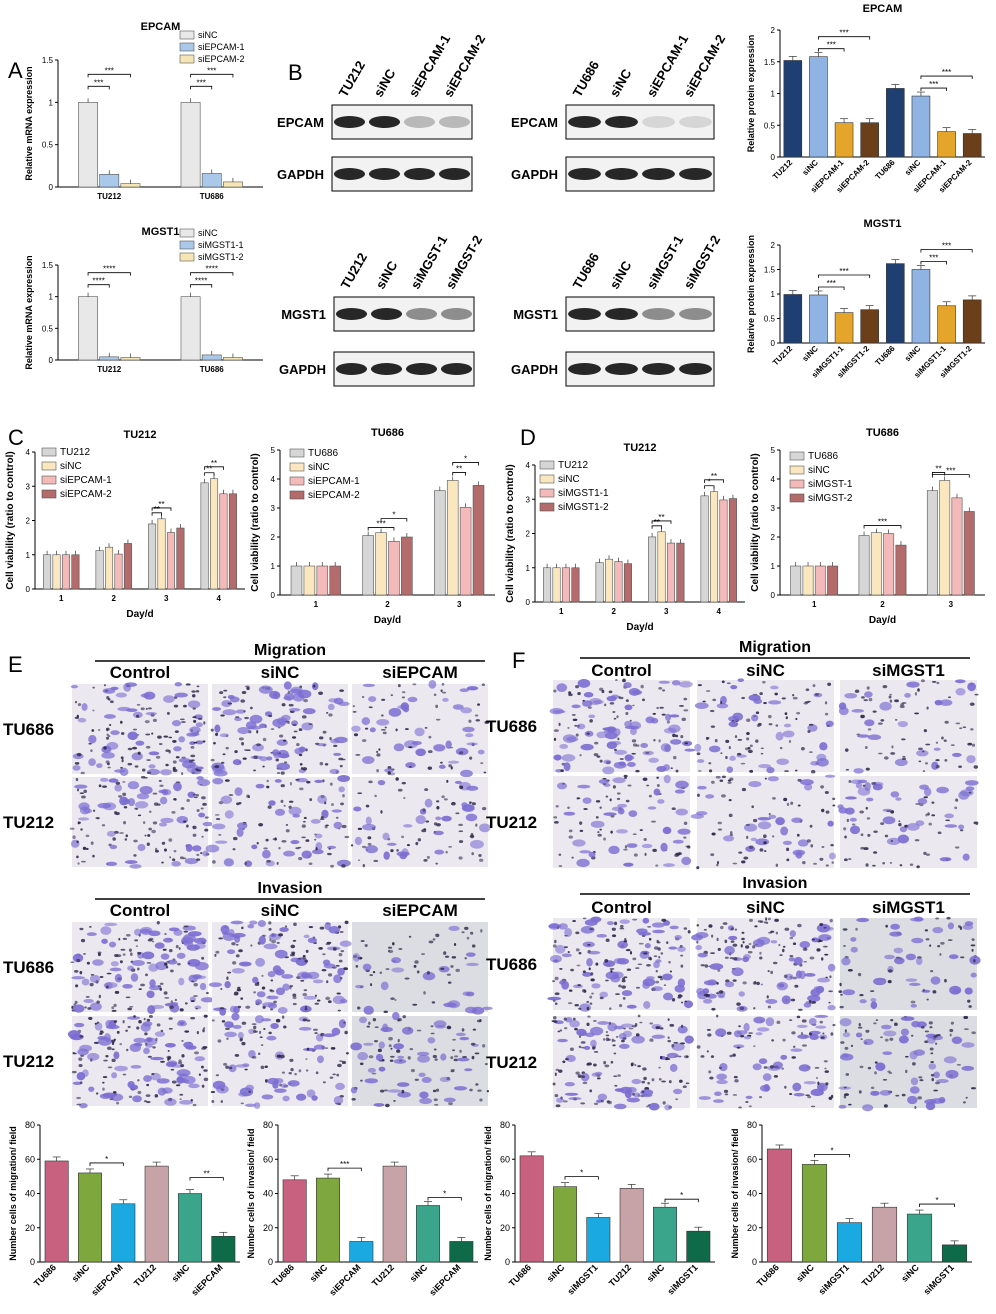  Describe the element at coordinates (387, 604) in the screenshot. I see `x-tick-label: 2` at that location.